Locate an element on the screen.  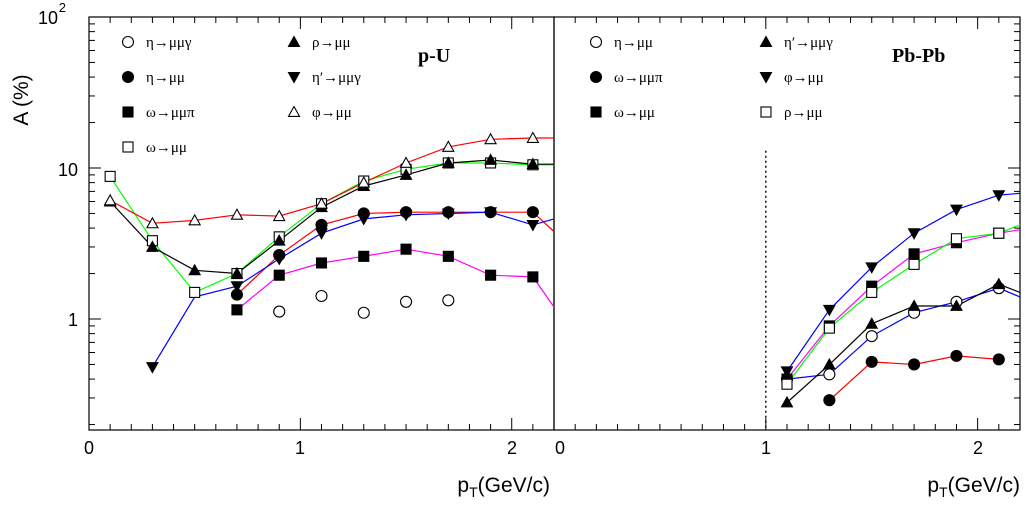
legend-label-left-0: η→μμγ is located at coordinates (169, 43).